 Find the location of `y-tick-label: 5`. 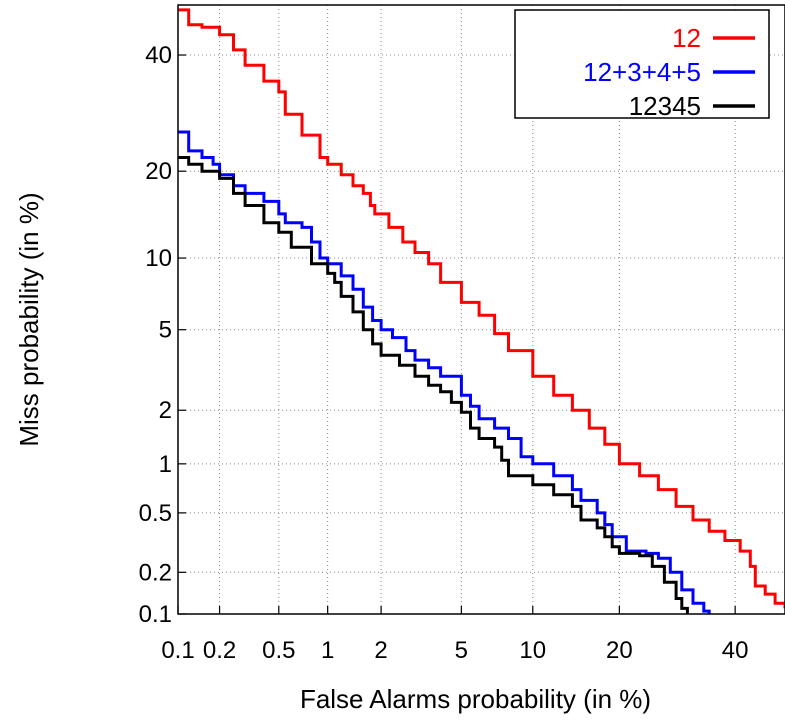

y-tick-label: 5 is located at coordinates (165, 330).